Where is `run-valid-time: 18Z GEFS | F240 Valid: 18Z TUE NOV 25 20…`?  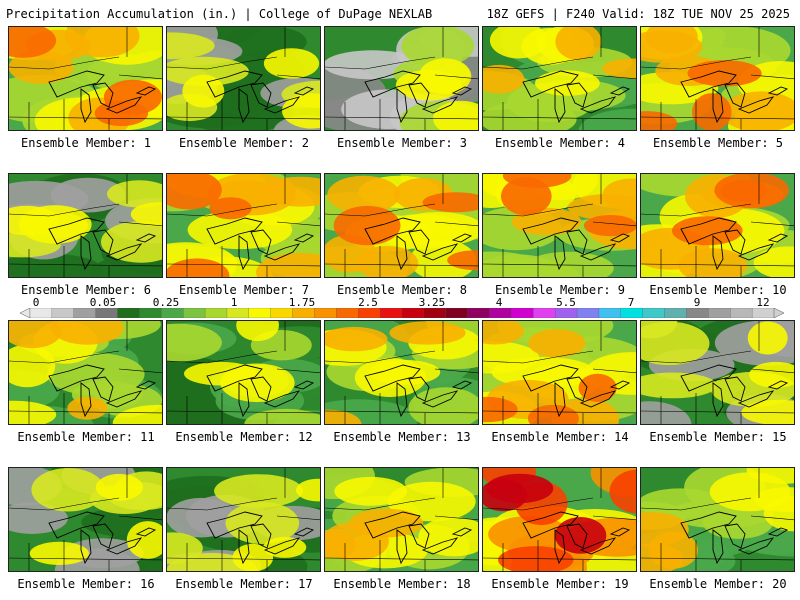
run-valid-time: 18Z GEFS | F240 Valid: 18Z TUE NOV 25 20… is located at coordinates (638, 14).